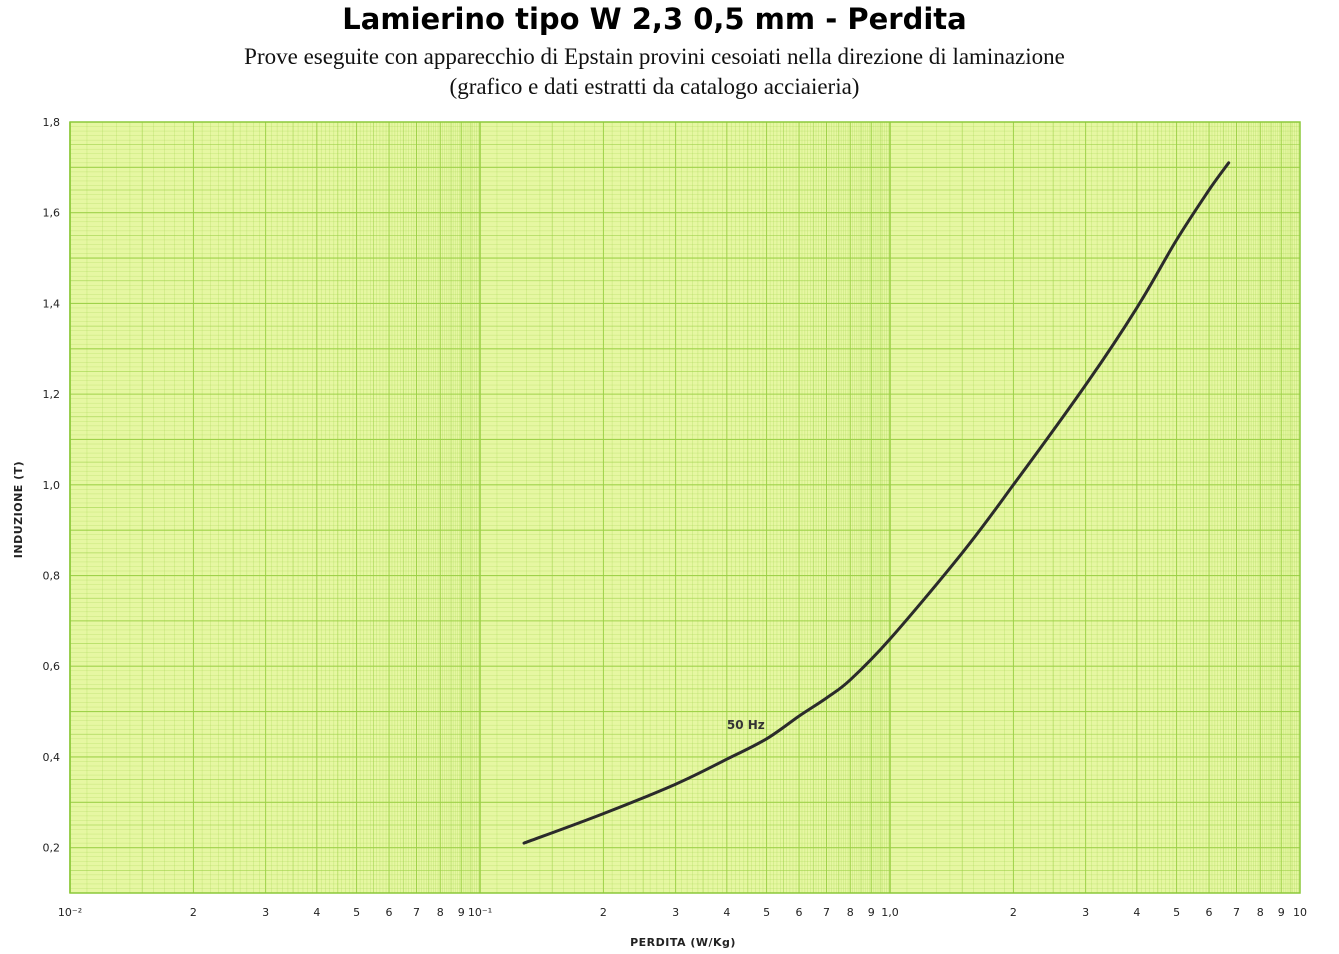  I want to click on y-tick-labels: 0,2 0,4 0,6 0,8 1,0 1,2 1,4 1,6 1,8, so click(52, 485).